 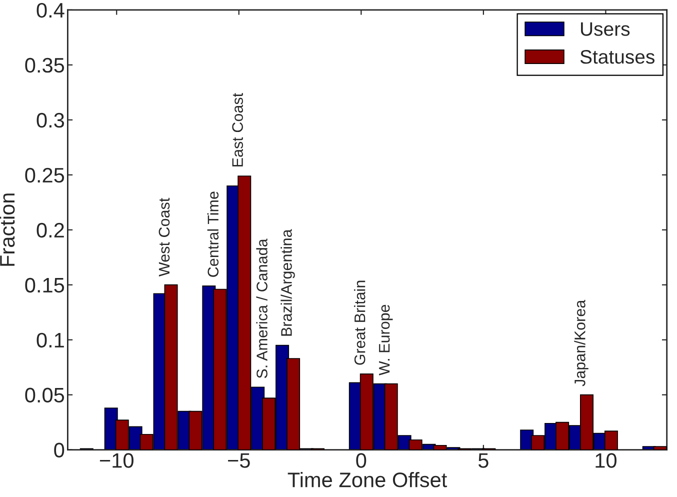 What do you see at coordinates (50, 10) in the screenshot?
I see `y-tick-label: 0.4` at bounding box center [50, 10].